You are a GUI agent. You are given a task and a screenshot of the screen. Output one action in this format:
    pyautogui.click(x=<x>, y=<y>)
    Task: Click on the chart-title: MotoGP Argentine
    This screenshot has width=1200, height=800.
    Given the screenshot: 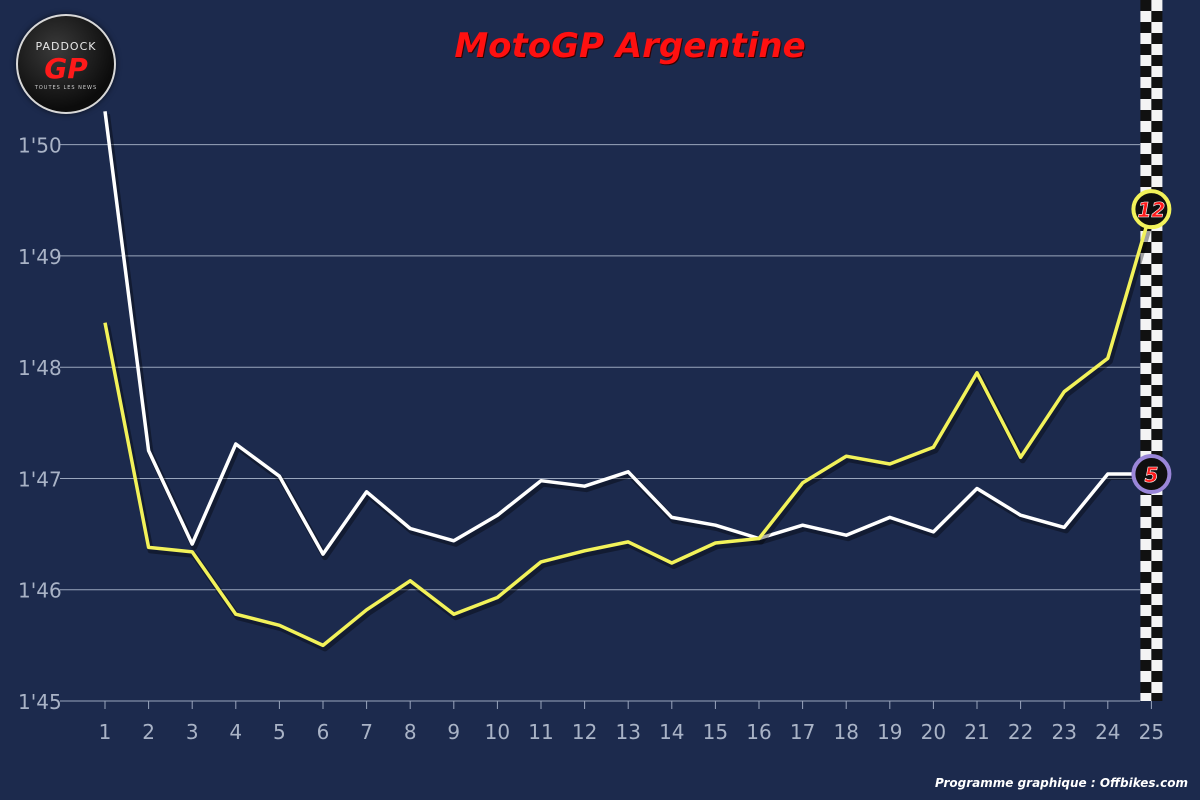 What is the action you would take?
    pyautogui.click(x=630, y=46)
    